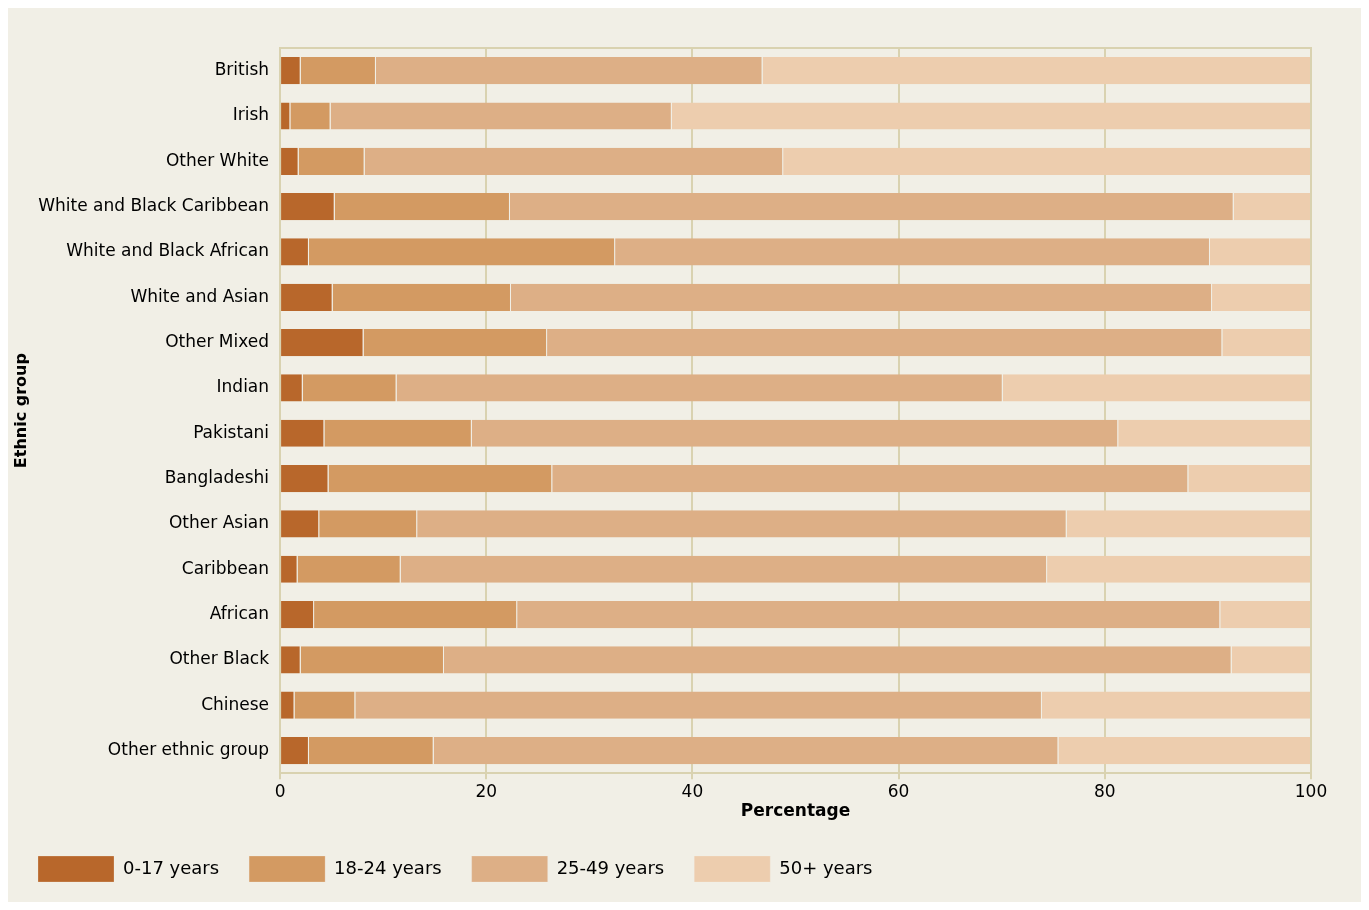 This screenshot has height=910, width=1369. What do you see at coordinates (826, 867) in the screenshot?
I see `legend-label: 50+ years` at bounding box center [826, 867].